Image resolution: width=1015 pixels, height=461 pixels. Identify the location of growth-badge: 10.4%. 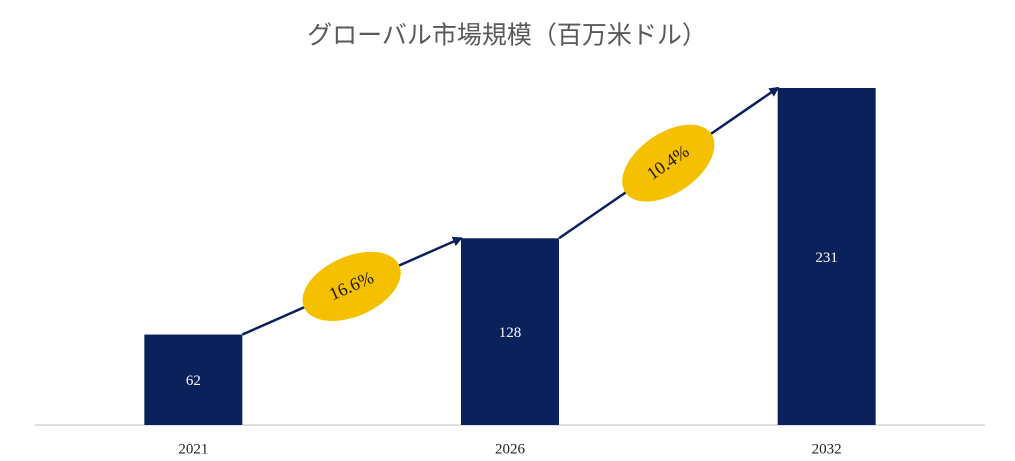
(668, 163).